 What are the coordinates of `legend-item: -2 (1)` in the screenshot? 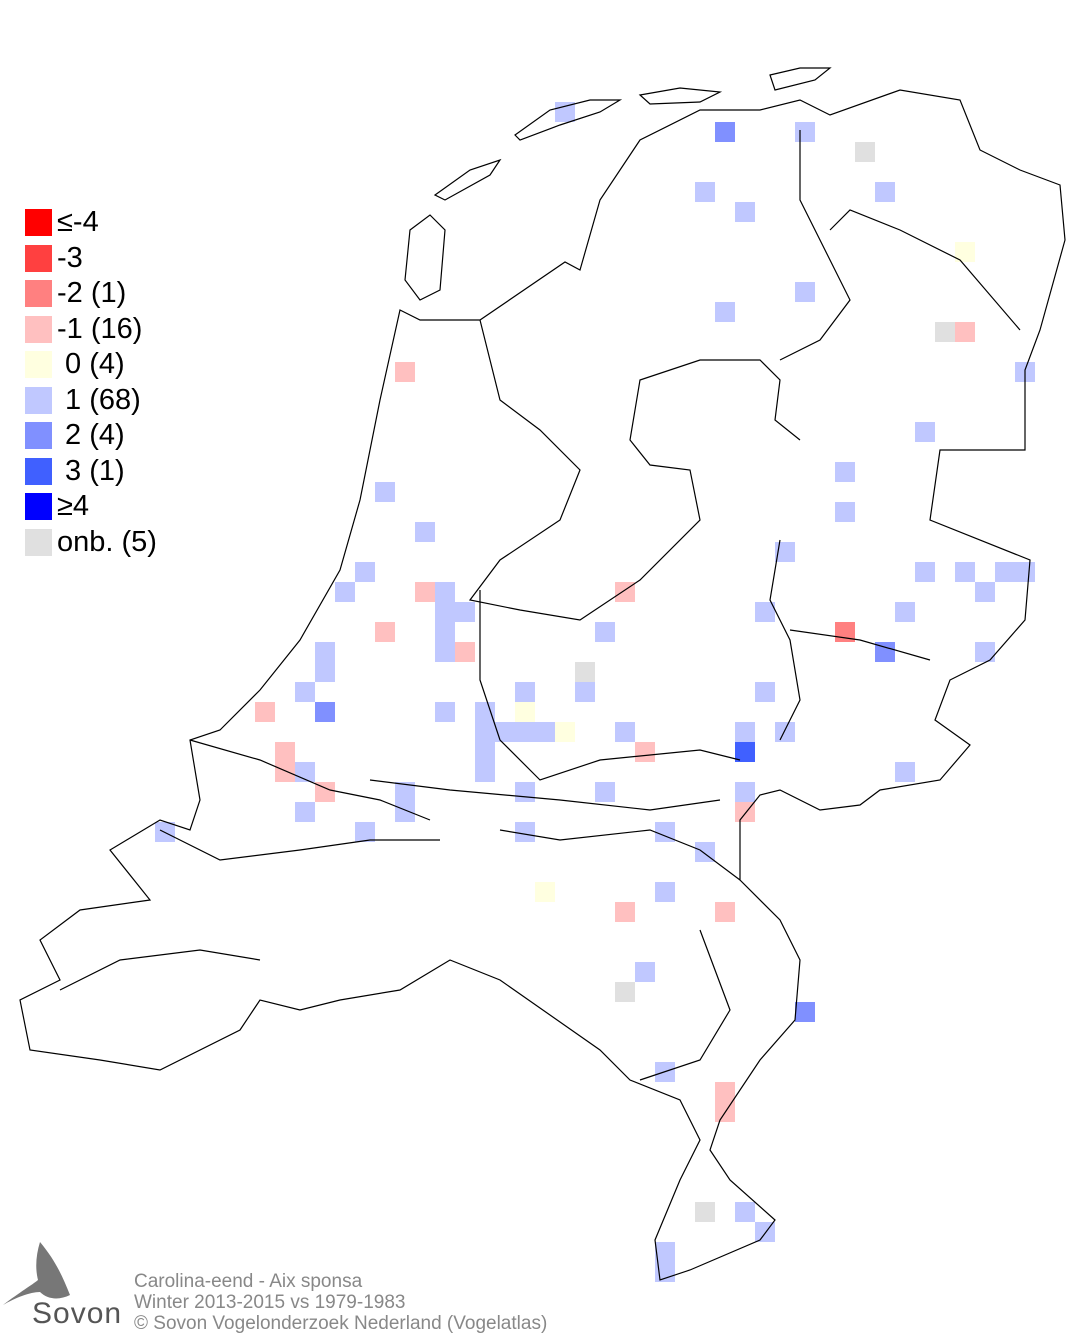 It's located at (91, 294).